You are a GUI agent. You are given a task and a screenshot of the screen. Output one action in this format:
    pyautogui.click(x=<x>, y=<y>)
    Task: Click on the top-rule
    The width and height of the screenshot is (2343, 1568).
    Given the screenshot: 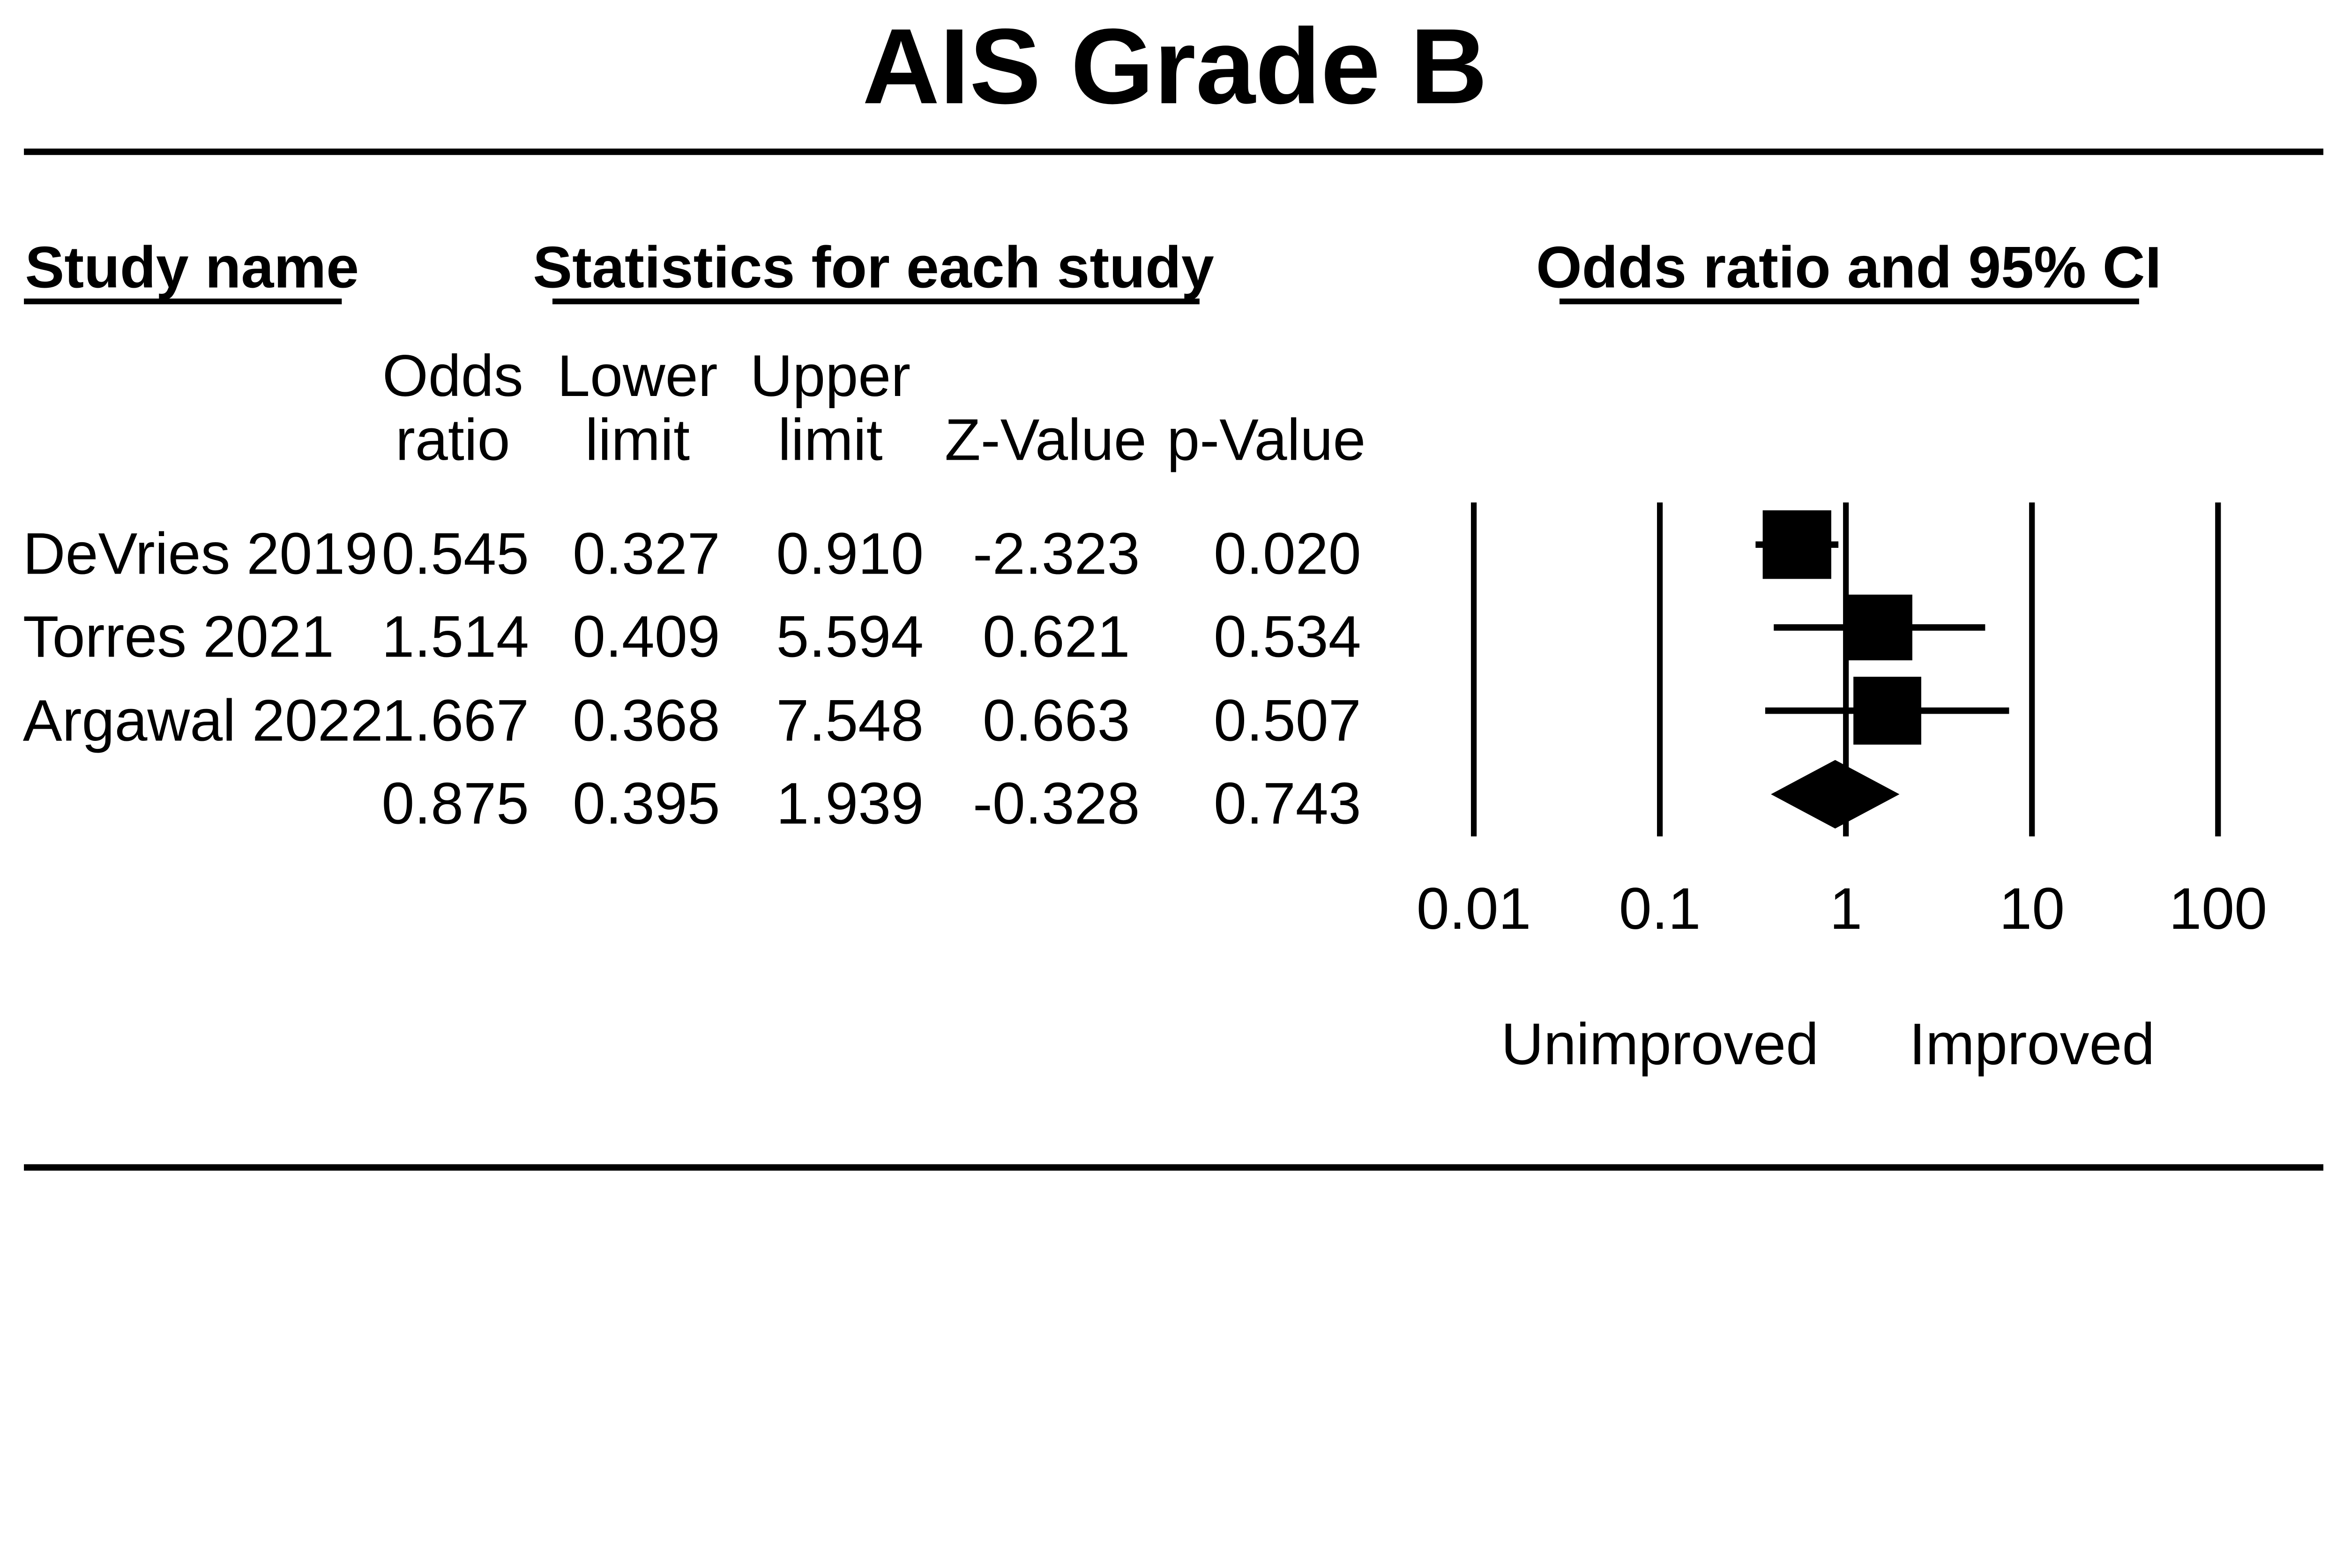 What is the action you would take?
    pyautogui.click(x=1174, y=152)
    